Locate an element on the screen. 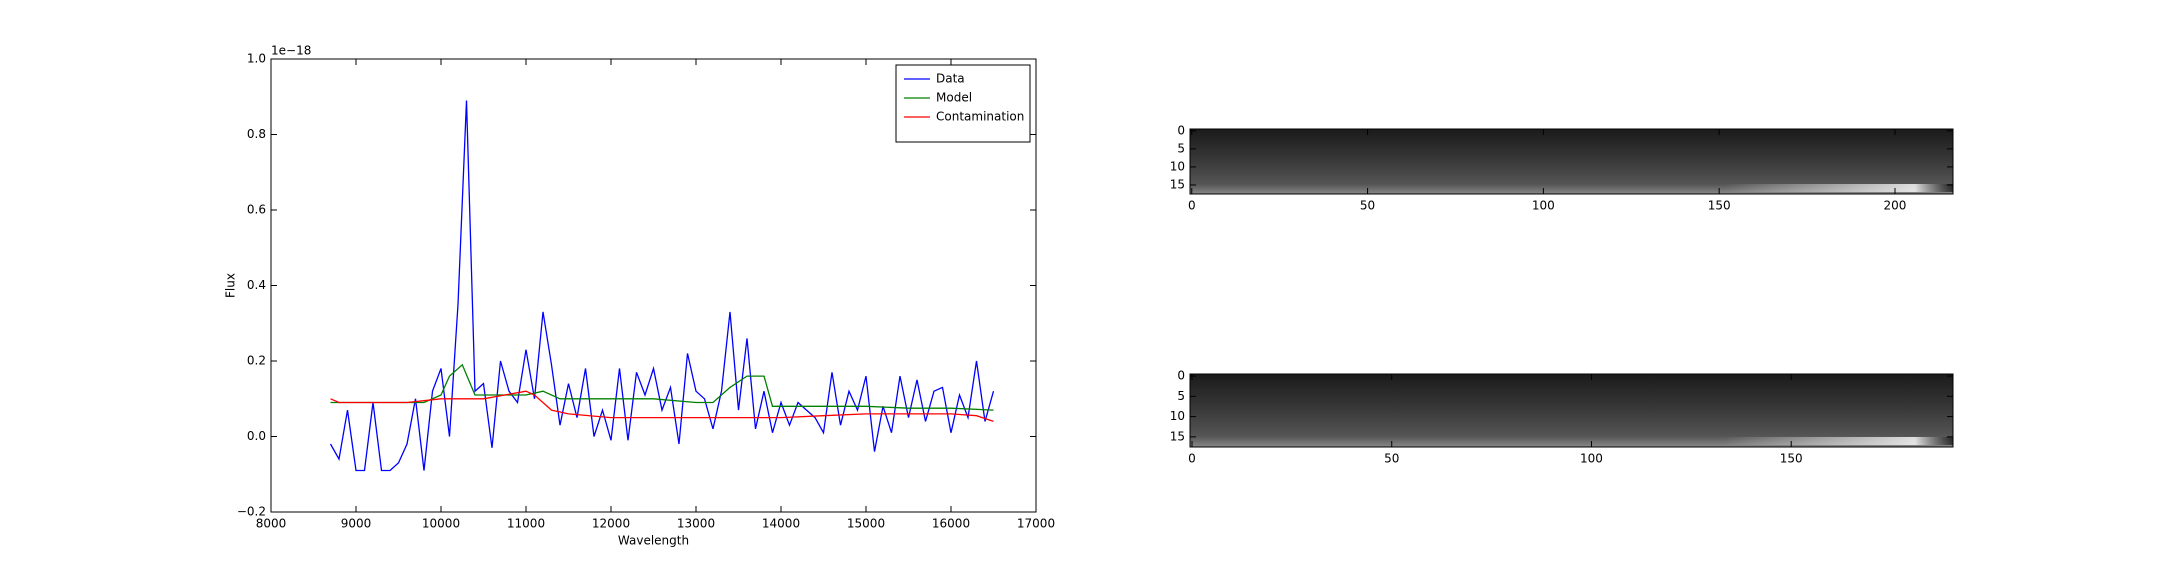 The height and width of the screenshot is (576, 2160). legend-box is located at coordinates (963, 103).